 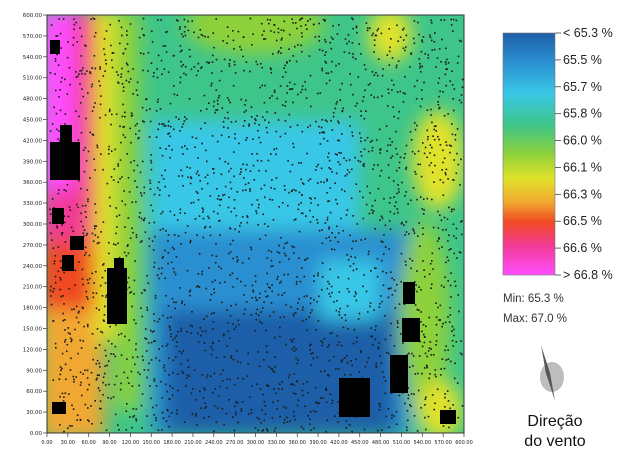 What do you see at coordinates (152, 443) in the screenshot?
I see `x-tick-label: 150.00` at bounding box center [152, 443].